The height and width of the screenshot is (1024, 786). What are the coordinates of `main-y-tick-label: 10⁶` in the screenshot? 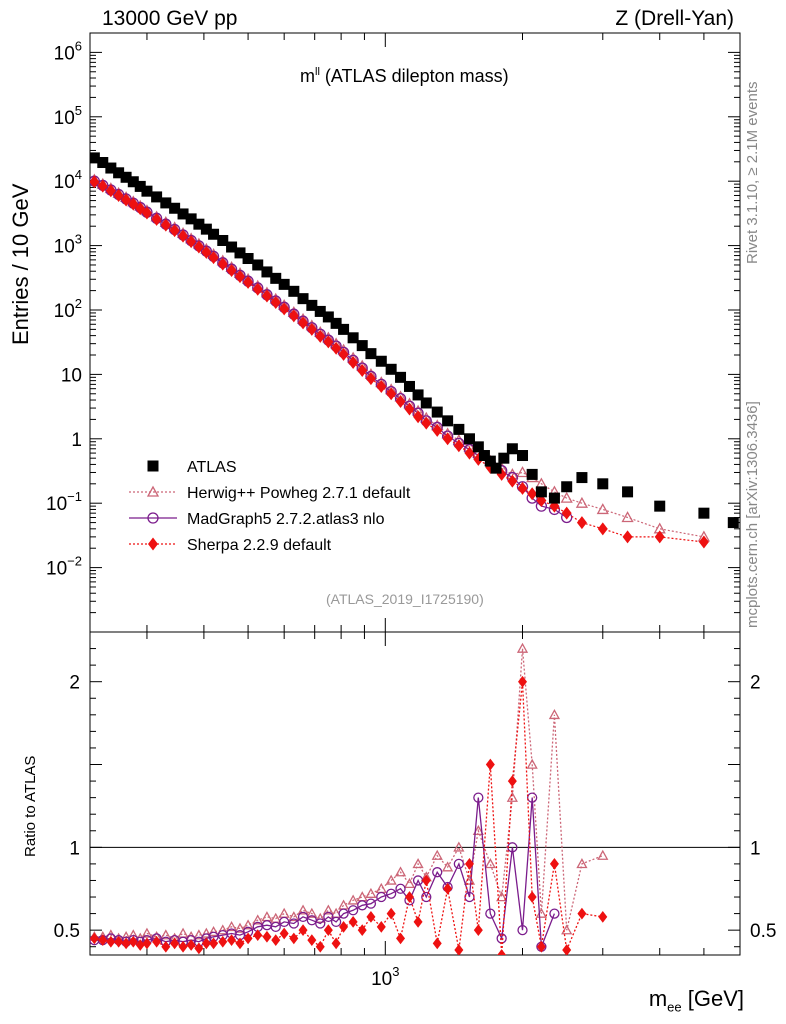 It's located at (68, 51).